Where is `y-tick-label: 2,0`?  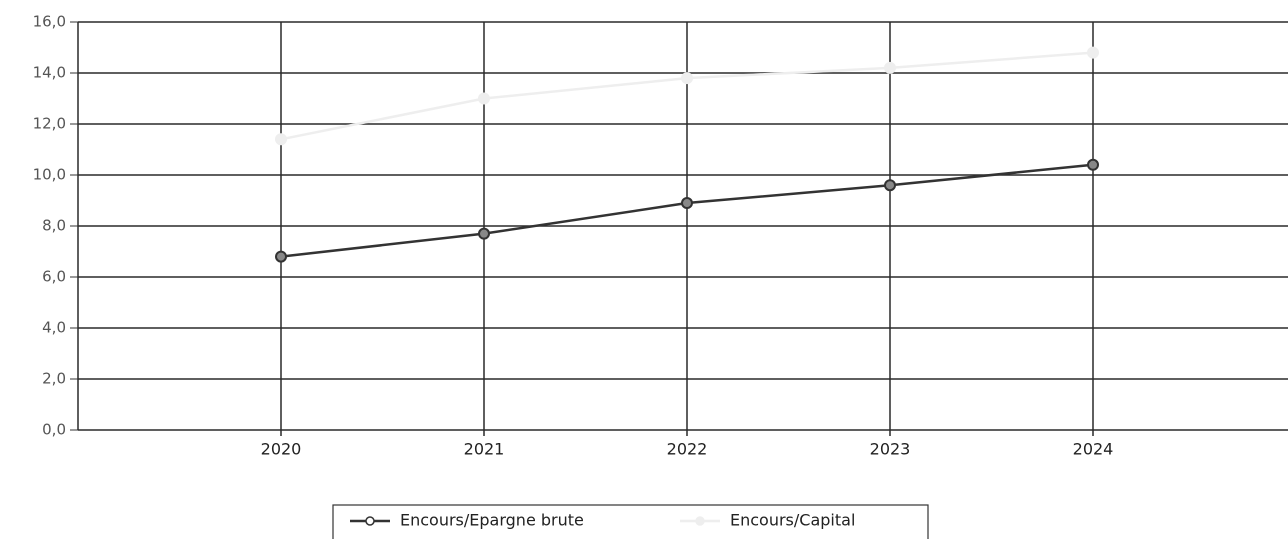 y-tick-label: 2,0 is located at coordinates (54, 379).